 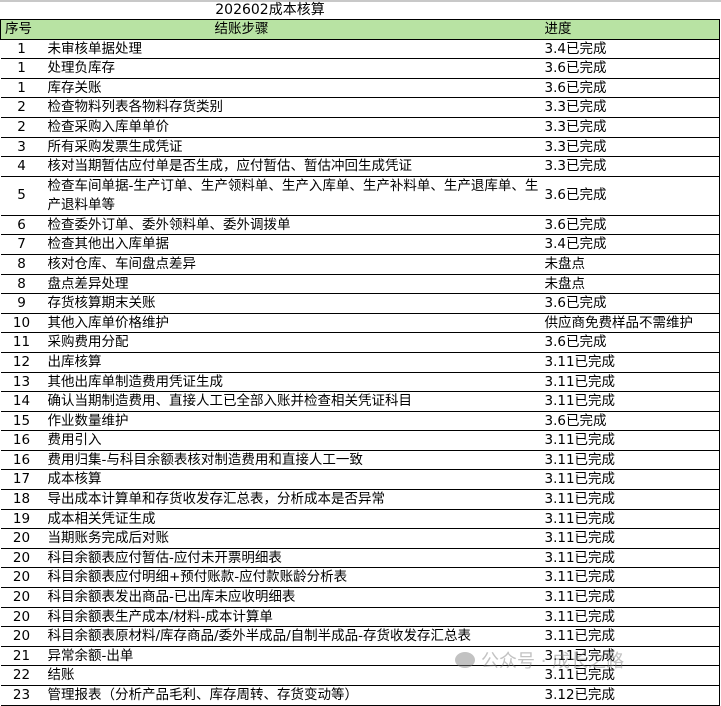 I want to click on row-step: 管理报表（分析产品毛利、库存周转、存货变动等）, so click(x=291, y=695).